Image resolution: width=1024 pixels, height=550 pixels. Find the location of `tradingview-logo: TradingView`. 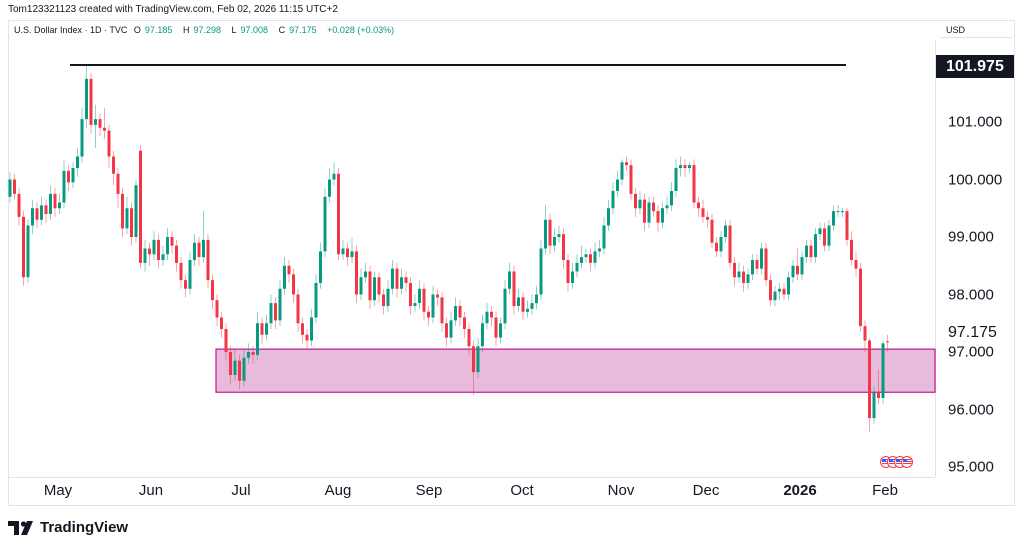

tradingview-logo: TradingView is located at coordinates (68, 527).